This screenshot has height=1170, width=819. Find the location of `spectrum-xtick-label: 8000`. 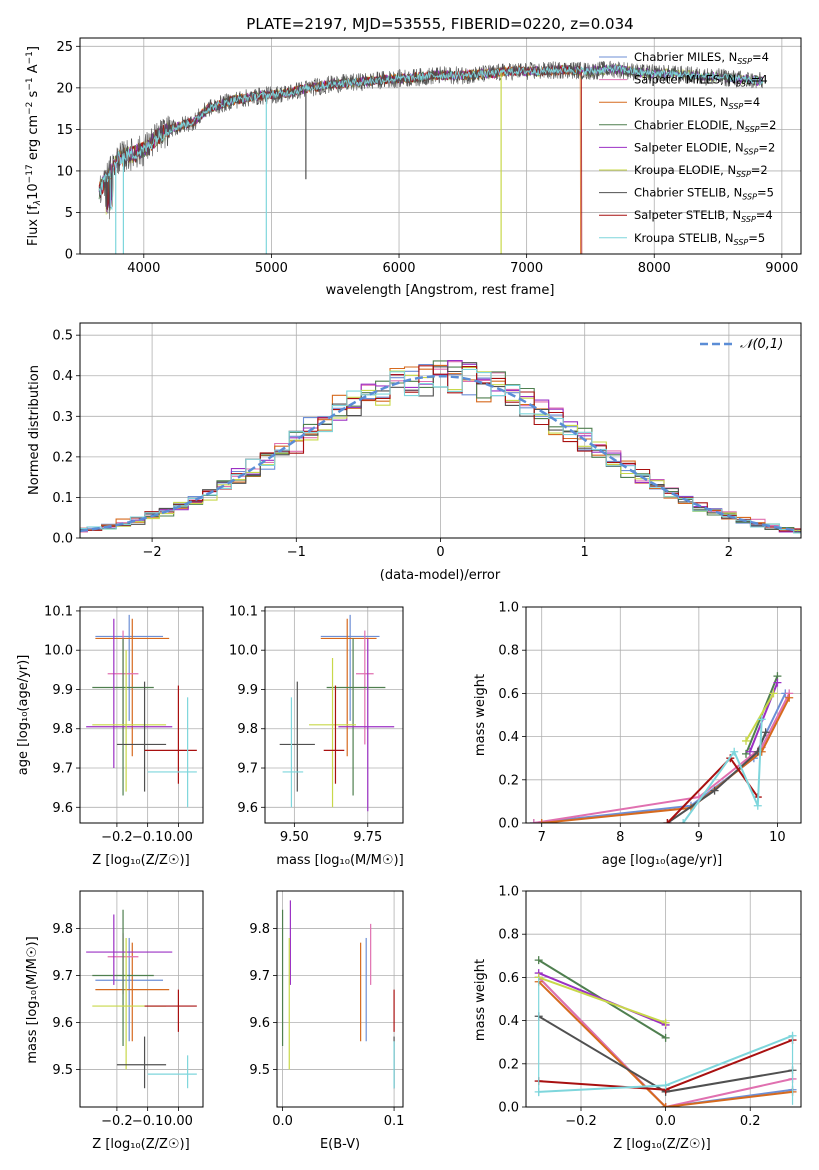

spectrum-xtick-label: 8000 is located at coordinates (654, 268).